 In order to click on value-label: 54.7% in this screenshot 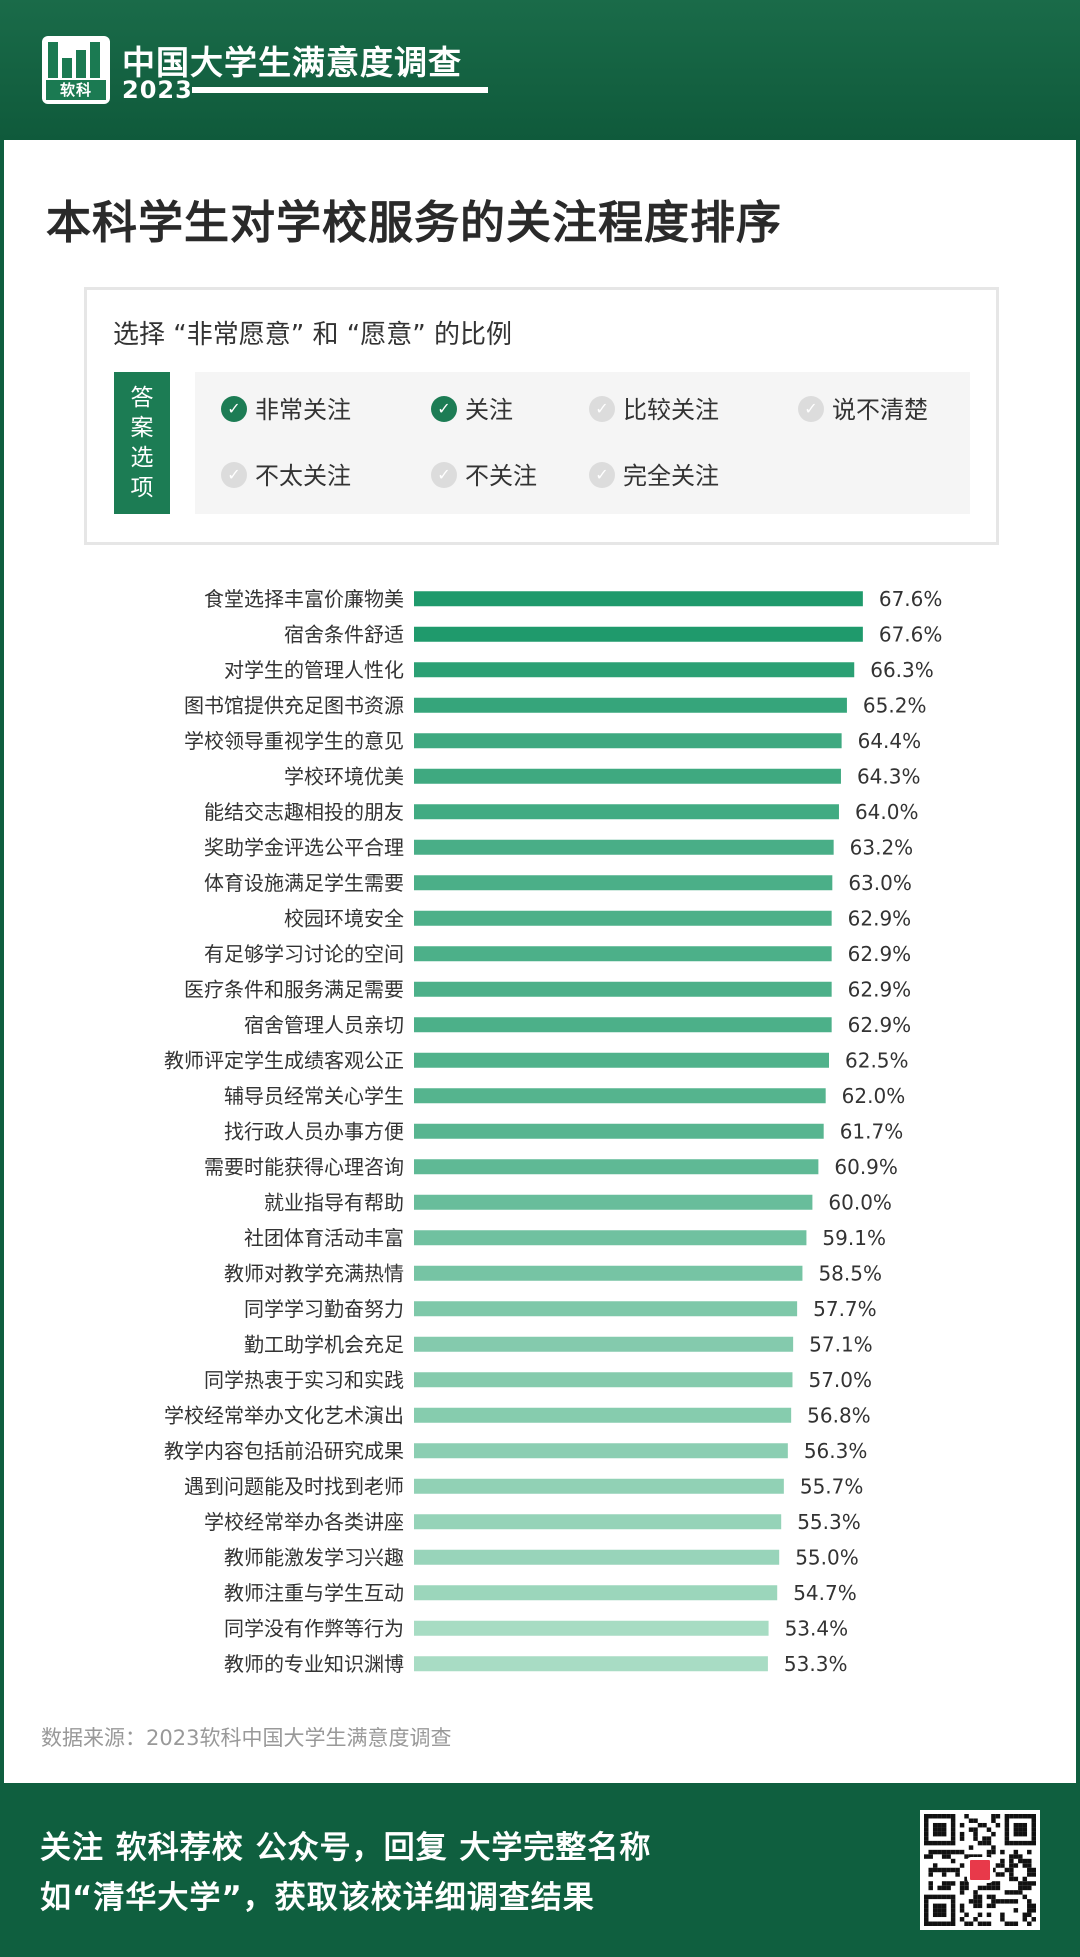, I will do `click(825, 1593)`.